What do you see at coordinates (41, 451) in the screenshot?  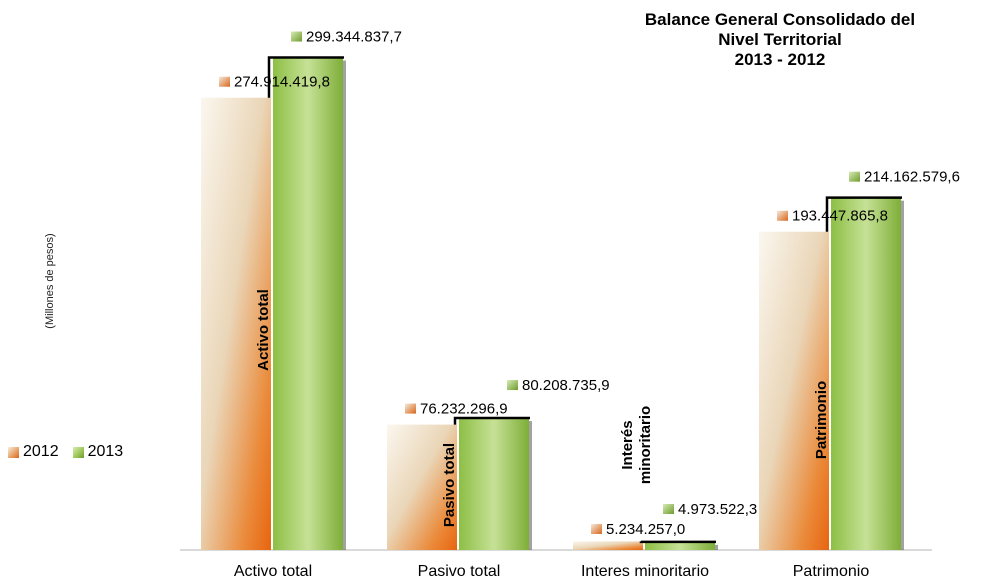 I see `legend-label-2012: 2012` at bounding box center [41, 451].